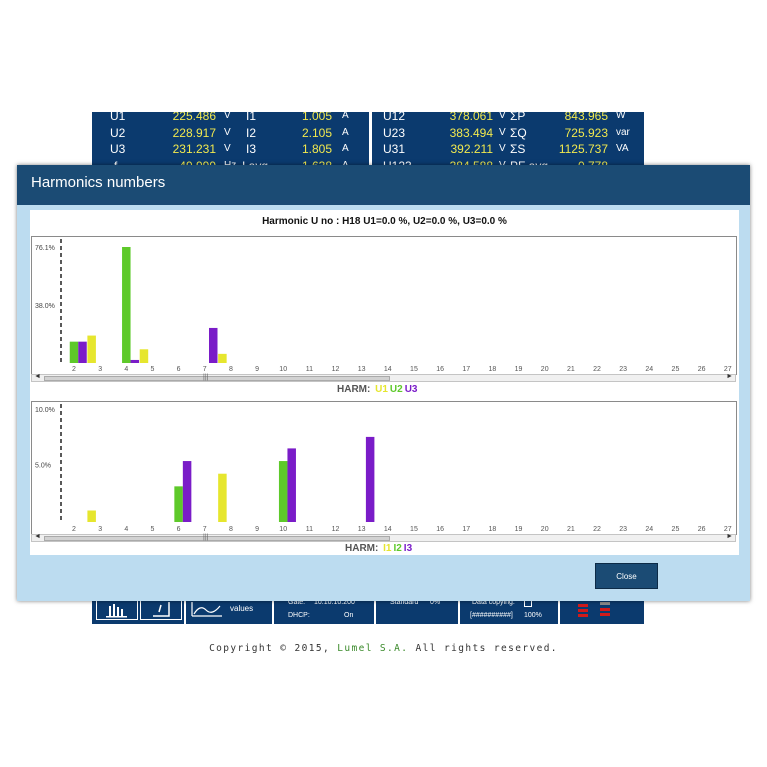 This screenshot has height=767, width=767. What do you see at coordinates (230, 164) in the screenshot?
I see `reading-unit: Hz` at bounding box center [230, 164].